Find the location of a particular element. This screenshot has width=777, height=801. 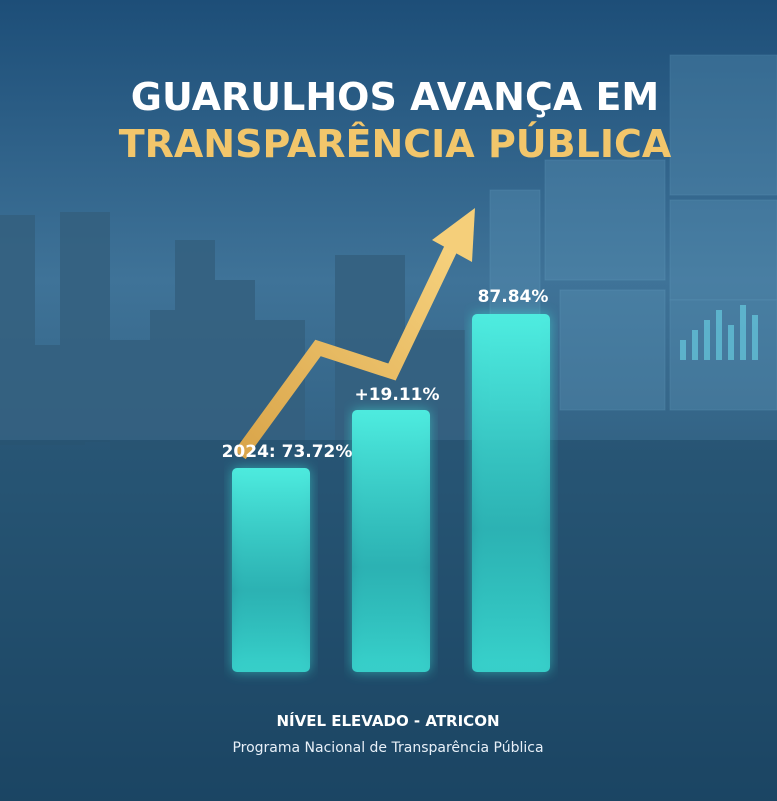

bar-label: 87.84% is located at coordinates (513, 297).